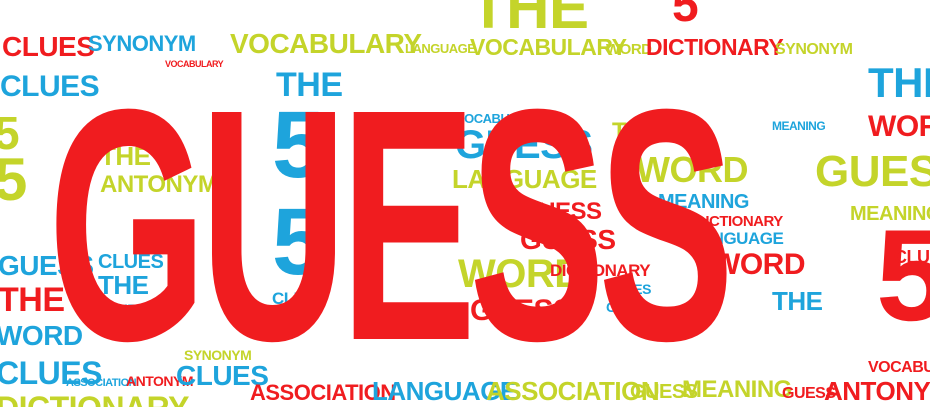 This screenshot has width=930, height=407. I want to click on word-word-s2: WORD, so click(692, 169).